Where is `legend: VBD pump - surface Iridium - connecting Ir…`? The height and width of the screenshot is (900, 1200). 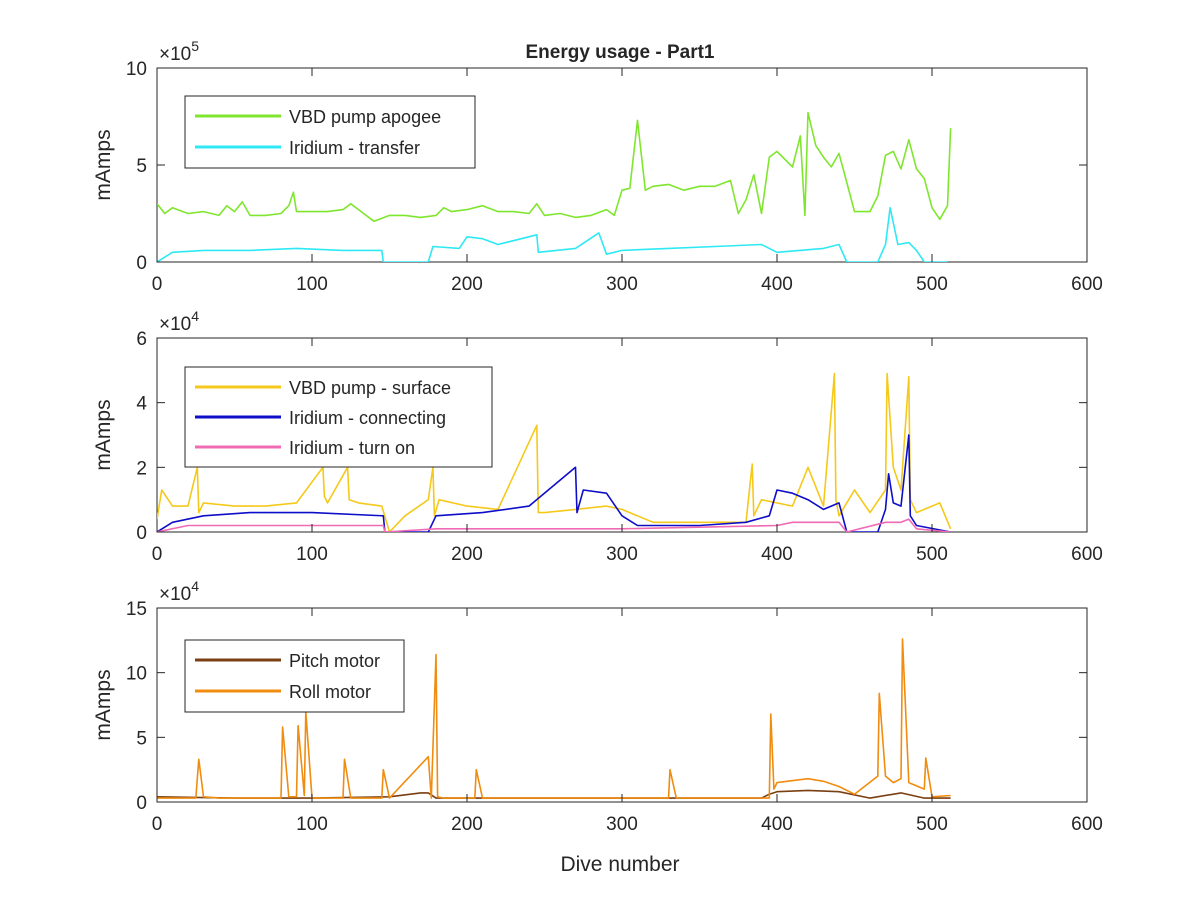 legend: VBD pump - surface Iridium - connecting Ir… is located at coordinates (338, 417).